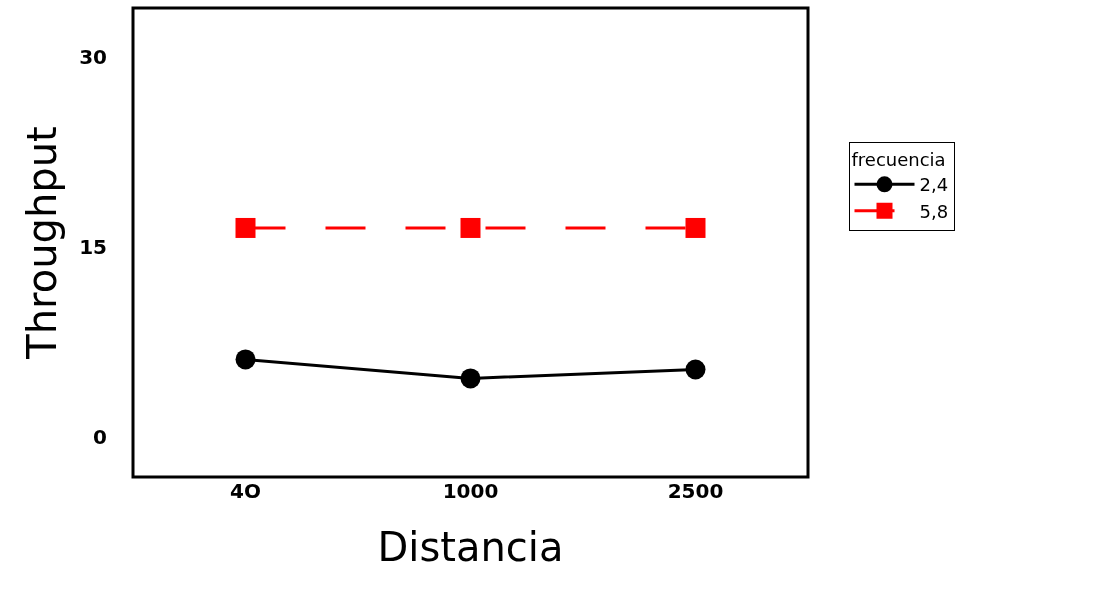 The width and height of the screenshot is (1095, 597). Describe the element at coordinates (100, 436) in the screenshot. I see `y-tick-label: 0` at that location.